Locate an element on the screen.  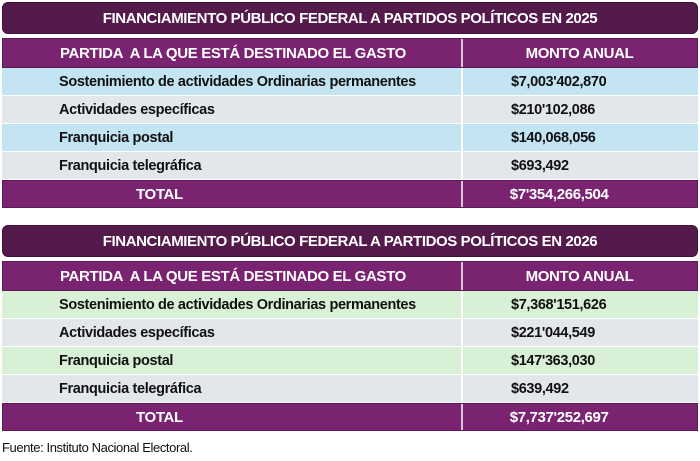
row-amount: $693,492 is located at coordinates (540, 165).